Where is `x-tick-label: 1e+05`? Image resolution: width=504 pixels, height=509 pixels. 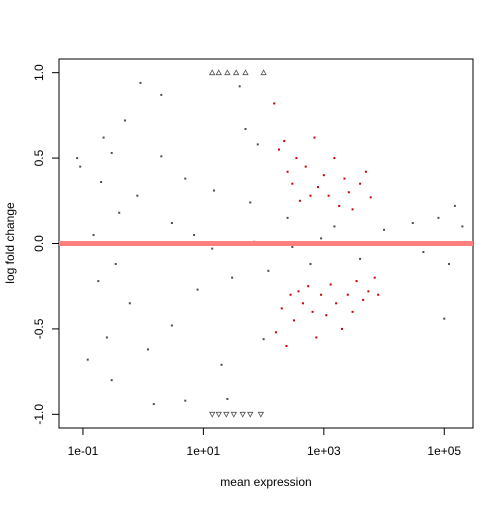 x-tick-label: 1e+05 is located at coordinates (444, 451).